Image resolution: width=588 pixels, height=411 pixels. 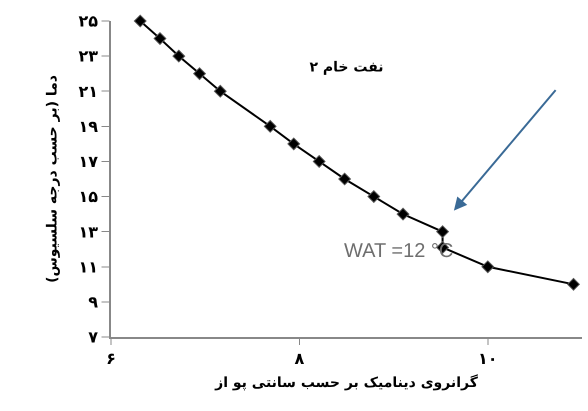 I want to click on text: نفت خام ۲, so click(x=346, y=67).